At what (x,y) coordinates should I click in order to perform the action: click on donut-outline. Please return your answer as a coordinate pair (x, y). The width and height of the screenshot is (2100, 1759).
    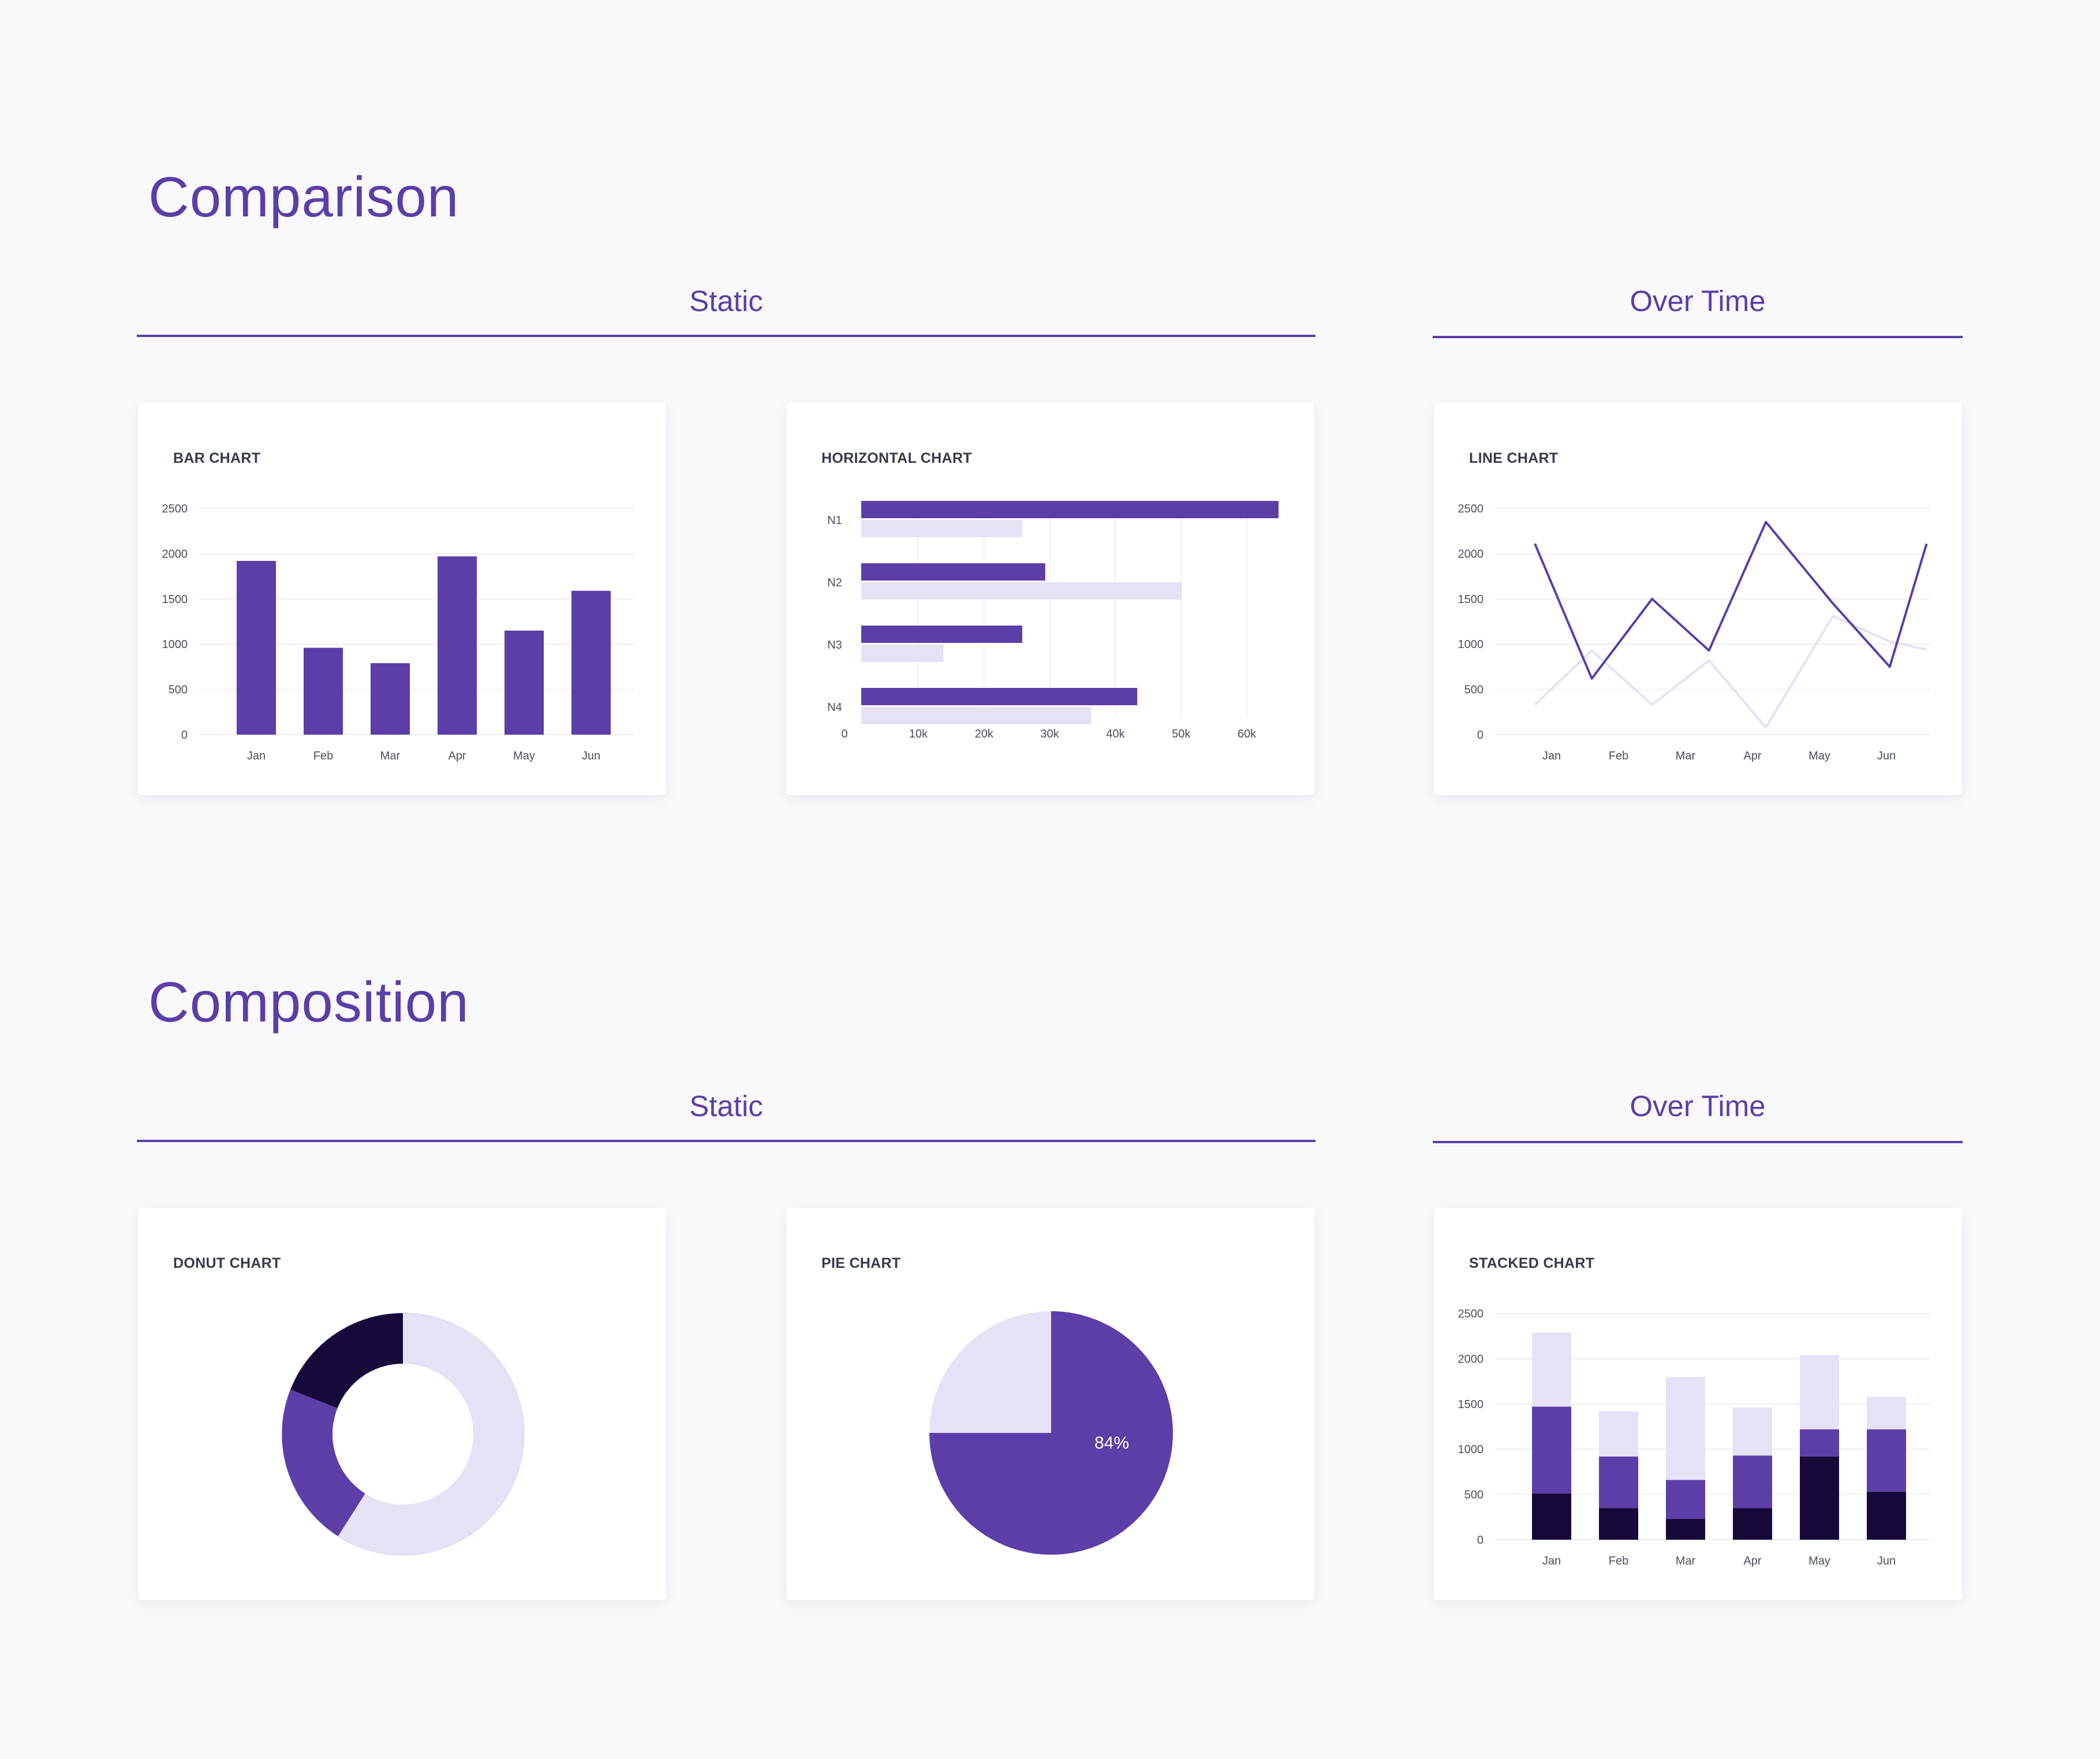
    Looking at the image, I should click on (403, 1434).